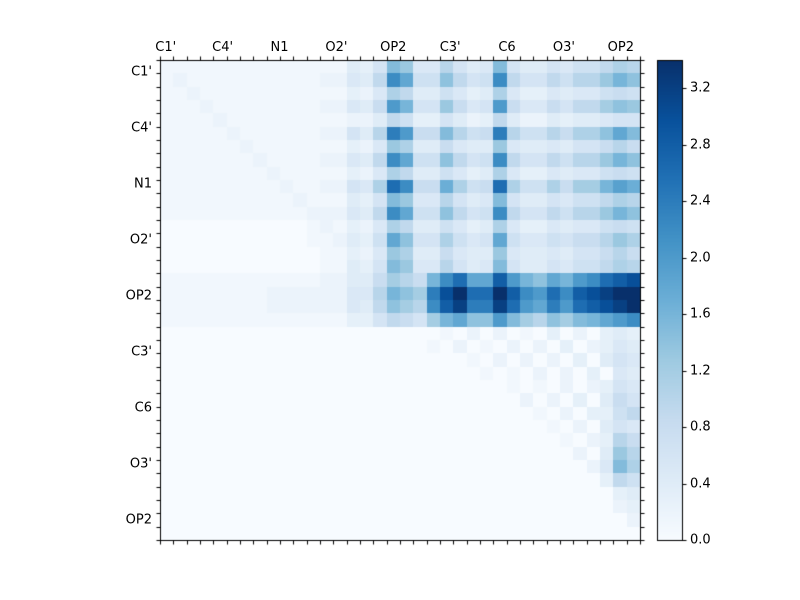 The image size is (800, 600). I want to click on colorbar-tick-label: 0.0, so click(700, 540).